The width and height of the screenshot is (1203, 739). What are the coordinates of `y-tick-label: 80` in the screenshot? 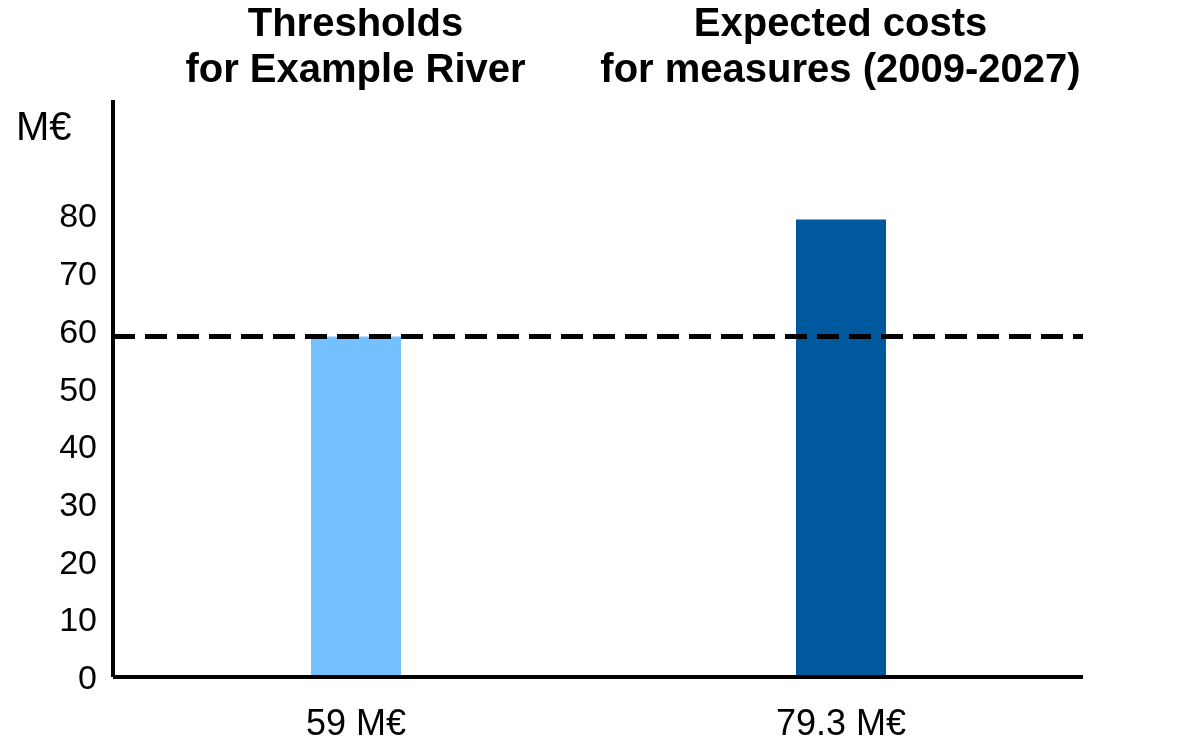 It's located at (78, 215).